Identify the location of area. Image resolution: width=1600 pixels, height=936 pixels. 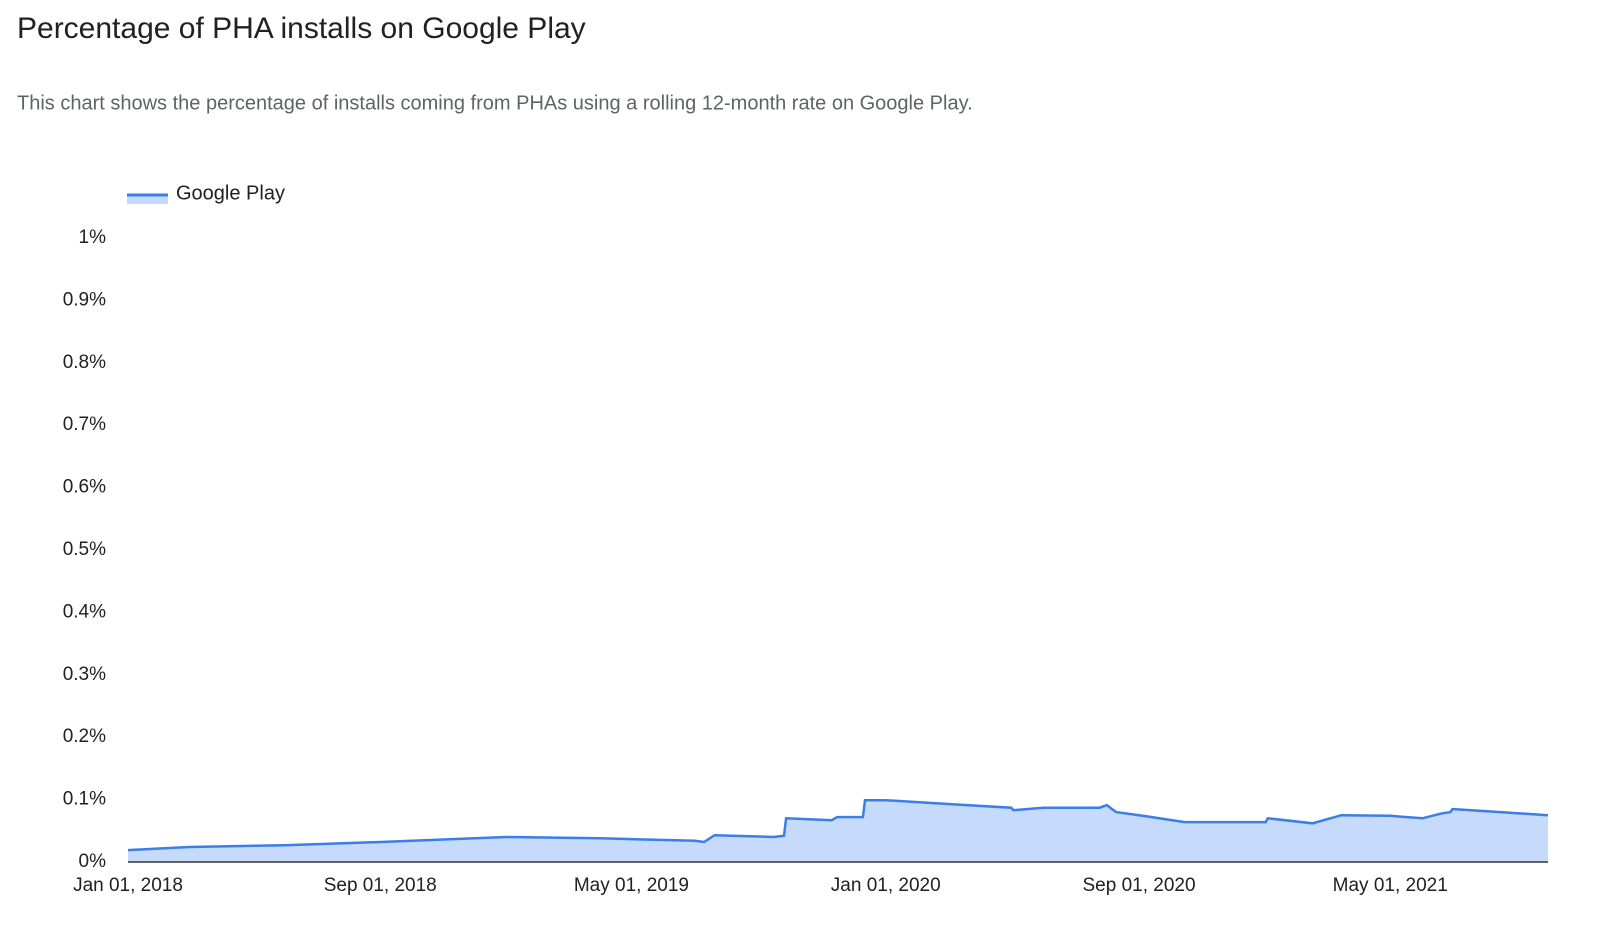
(838, 831).